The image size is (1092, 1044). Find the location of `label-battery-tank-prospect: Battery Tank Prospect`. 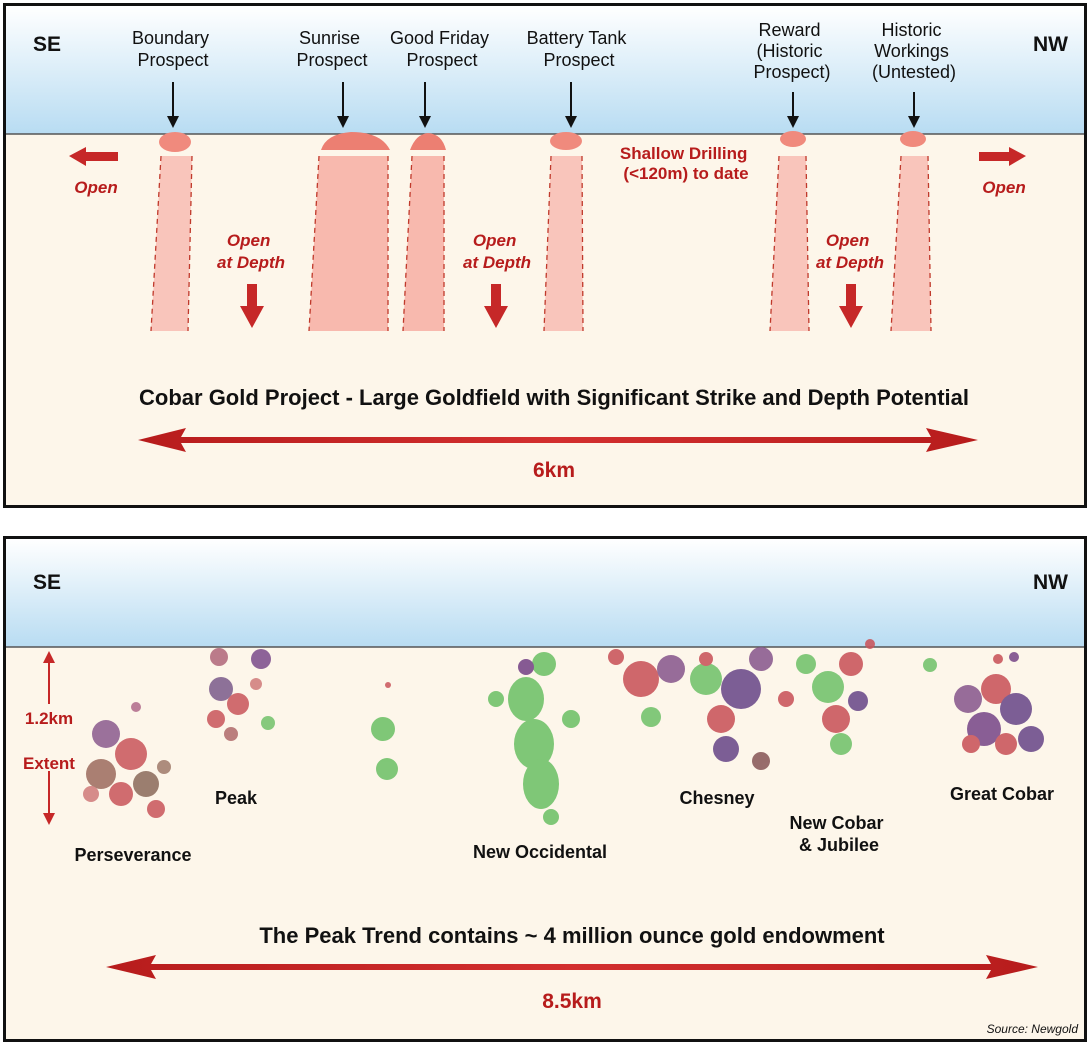

label-battery-tank-prospect: Battery Tank Prospect is located at coordinates (579, 49).